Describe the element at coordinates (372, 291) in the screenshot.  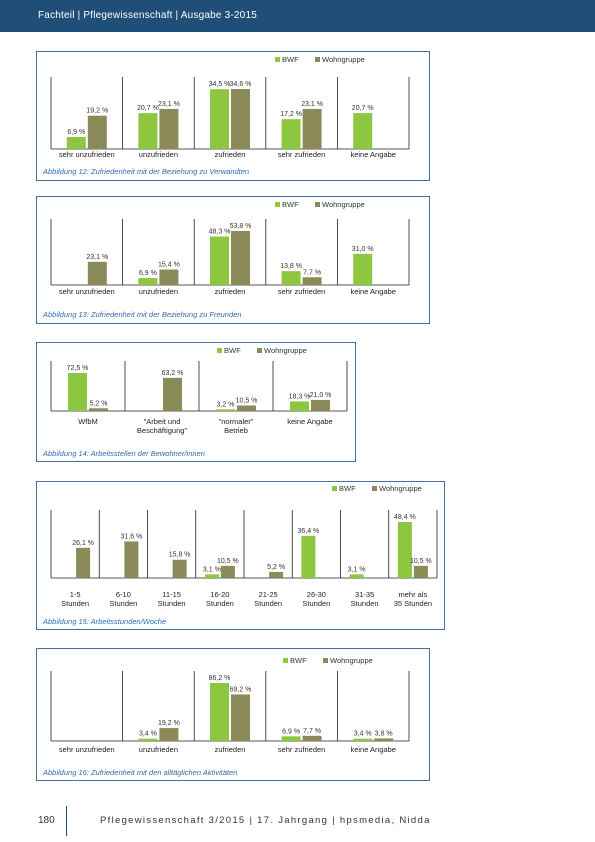
I see `category-label: keine Angabe` at that location.